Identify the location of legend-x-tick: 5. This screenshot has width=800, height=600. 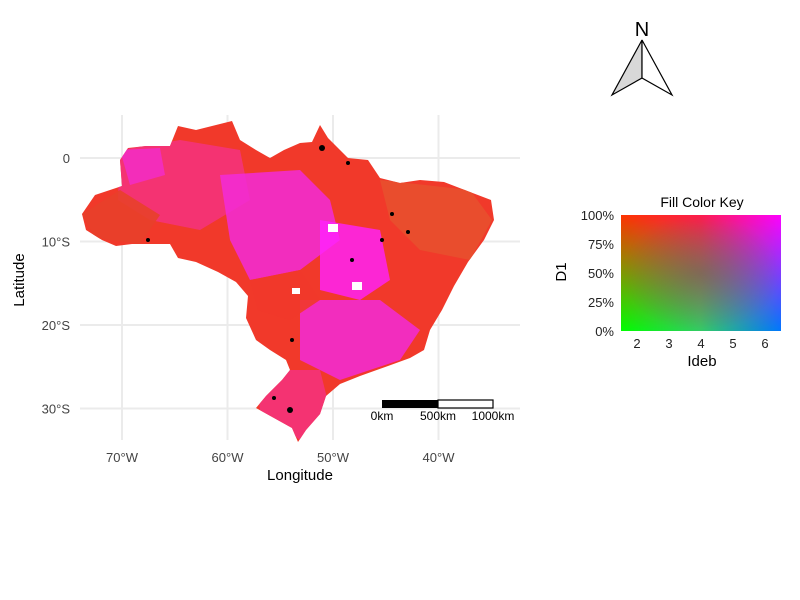
(732, 343).